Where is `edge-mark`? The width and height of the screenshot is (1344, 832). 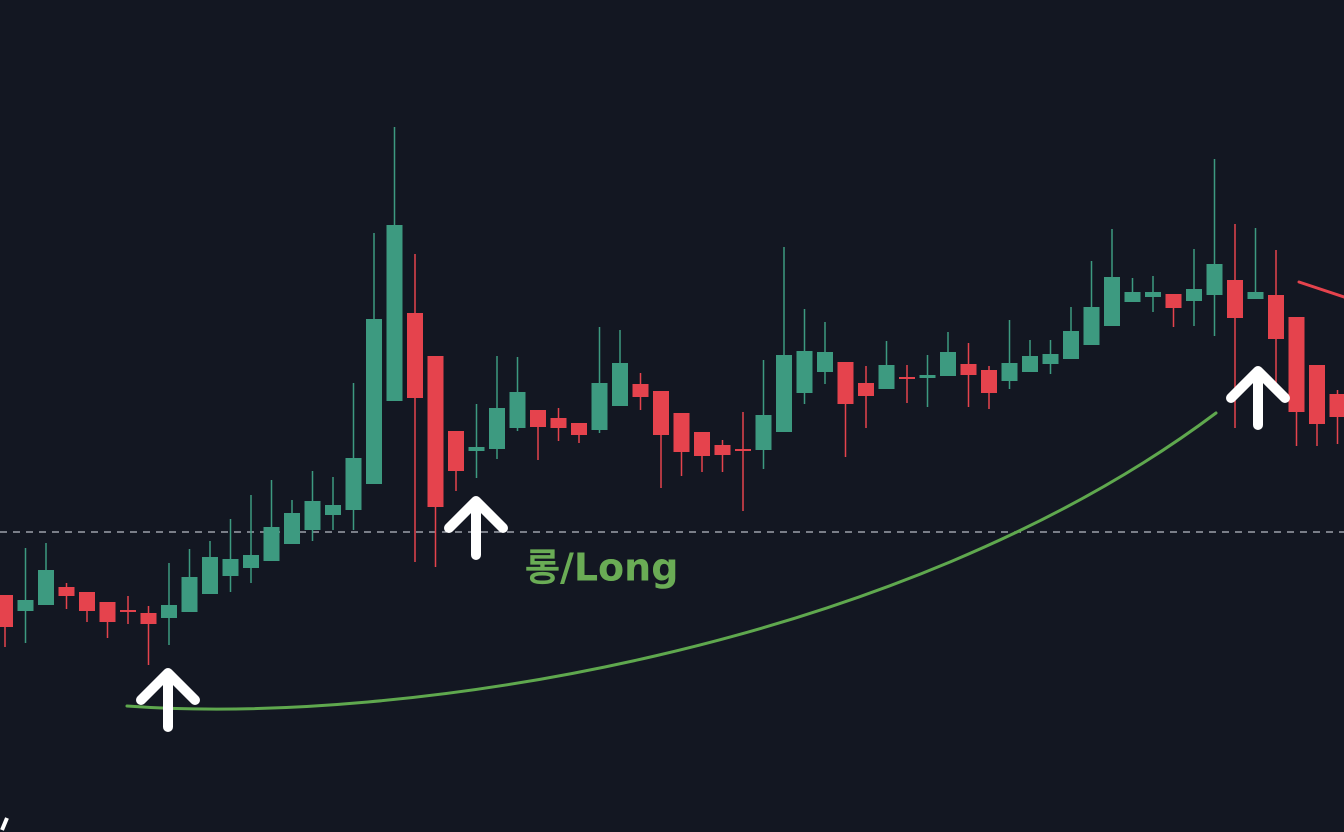
edge-mark is located at coordinates (4, 824).